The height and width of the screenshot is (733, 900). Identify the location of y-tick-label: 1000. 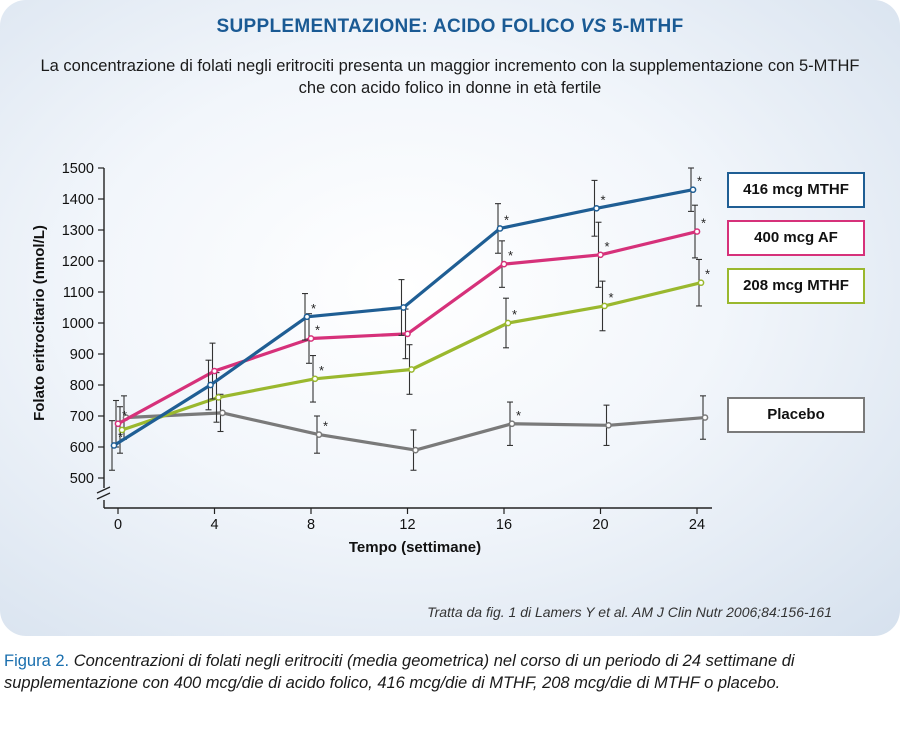
(78, 324).